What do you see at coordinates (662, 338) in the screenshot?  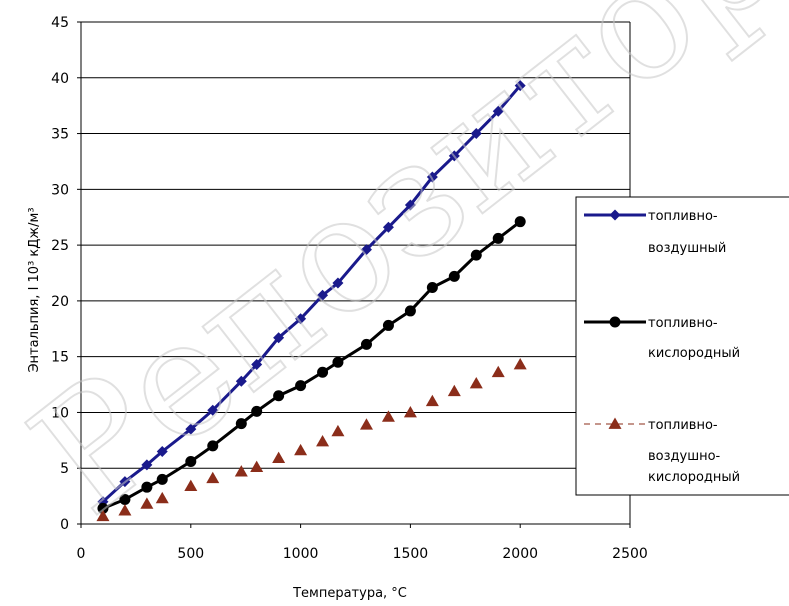 I see `legend-entry-2: топливно-кислородный` at bounding box center [662, 338].